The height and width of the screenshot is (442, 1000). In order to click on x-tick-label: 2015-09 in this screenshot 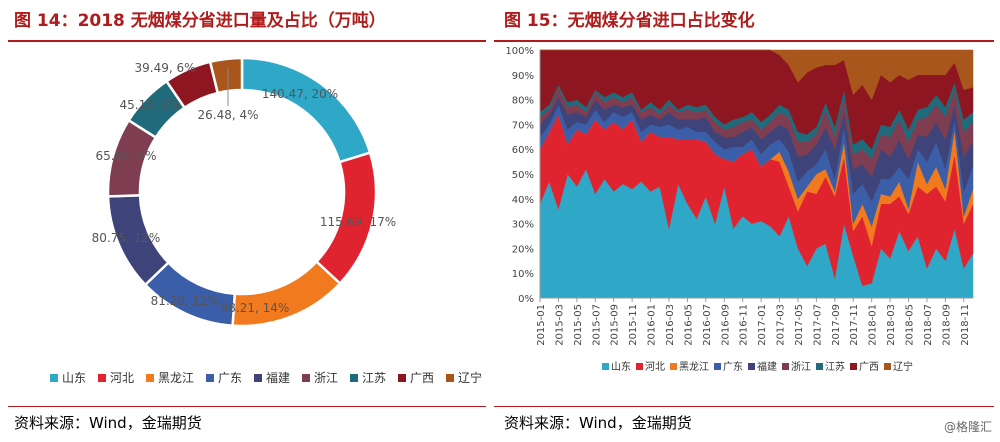, I will do `click(615, 325)`.